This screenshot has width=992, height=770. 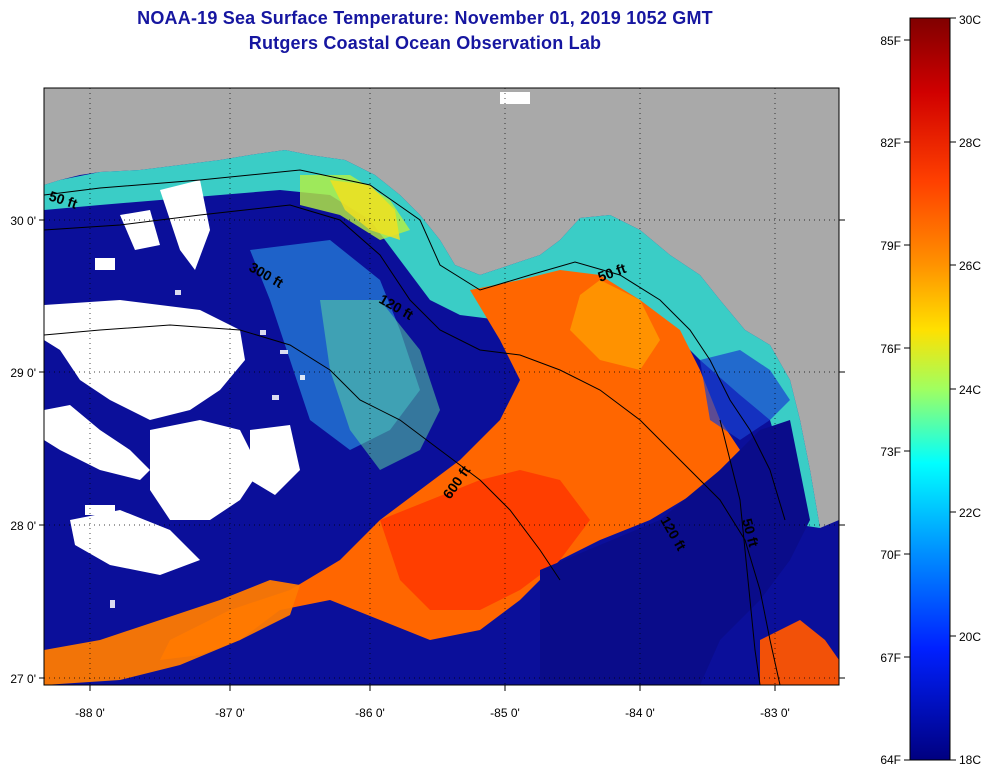 I want to click on colorbar-celsius-label: 28C, so click(x=970, y=143).